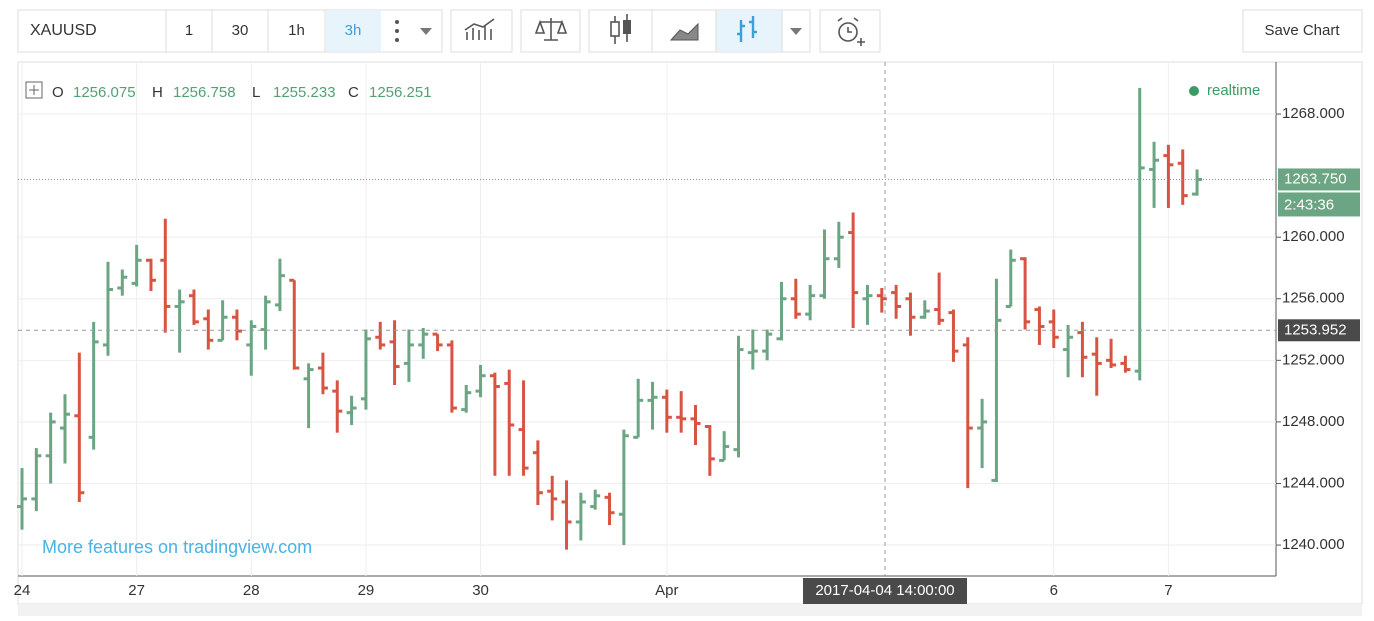 The width and height of the screenshot is (1374, 621). Describe the element at coordinates (666, 590) in the screenshot. I see `x-tick-label: Apr` at that location.